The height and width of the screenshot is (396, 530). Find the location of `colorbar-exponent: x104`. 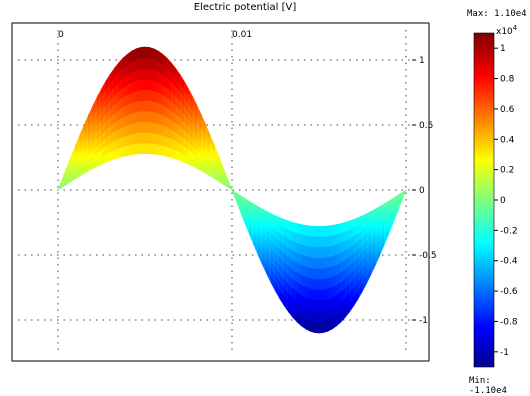

colorbar-exponent: x104 is located at coordinates (507, 30).